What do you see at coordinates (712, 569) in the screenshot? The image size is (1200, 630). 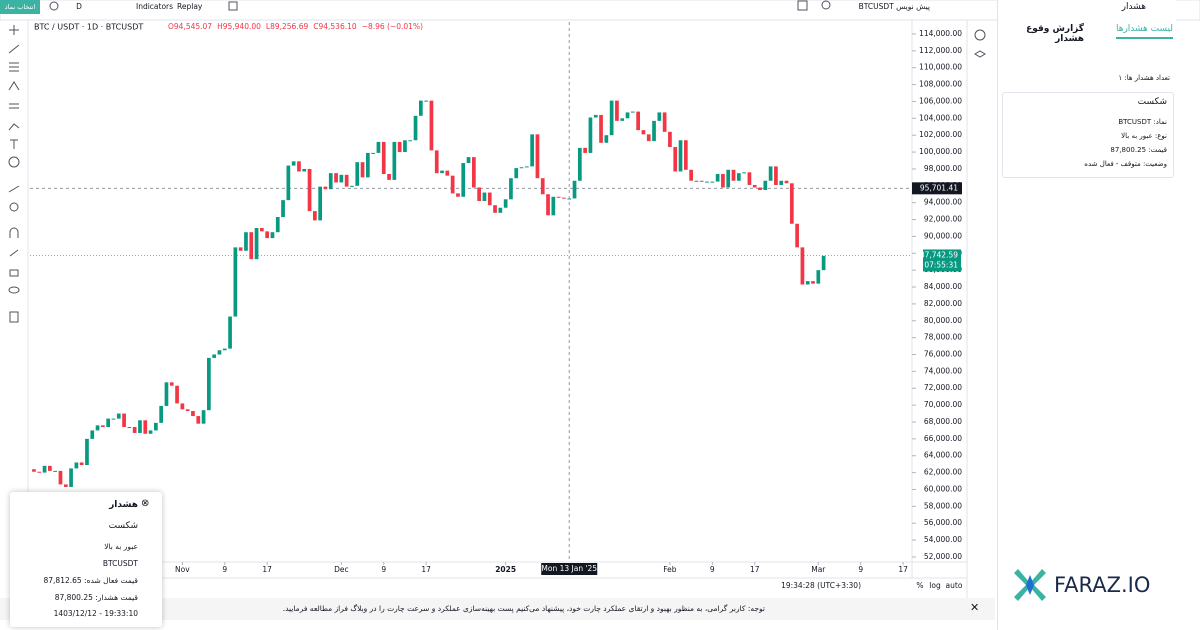 I see `x-tick-label: 9` at bounding box center [712, 569].